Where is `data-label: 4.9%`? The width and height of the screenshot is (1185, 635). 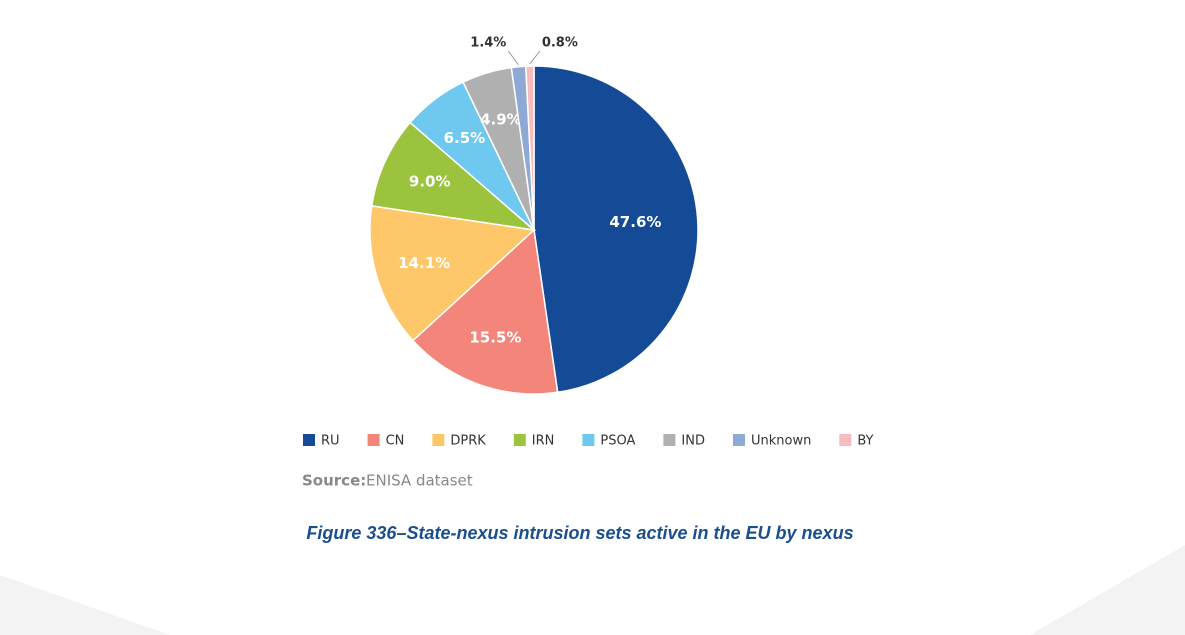 data-label: 4.9% is located at coordinates (501, 120).